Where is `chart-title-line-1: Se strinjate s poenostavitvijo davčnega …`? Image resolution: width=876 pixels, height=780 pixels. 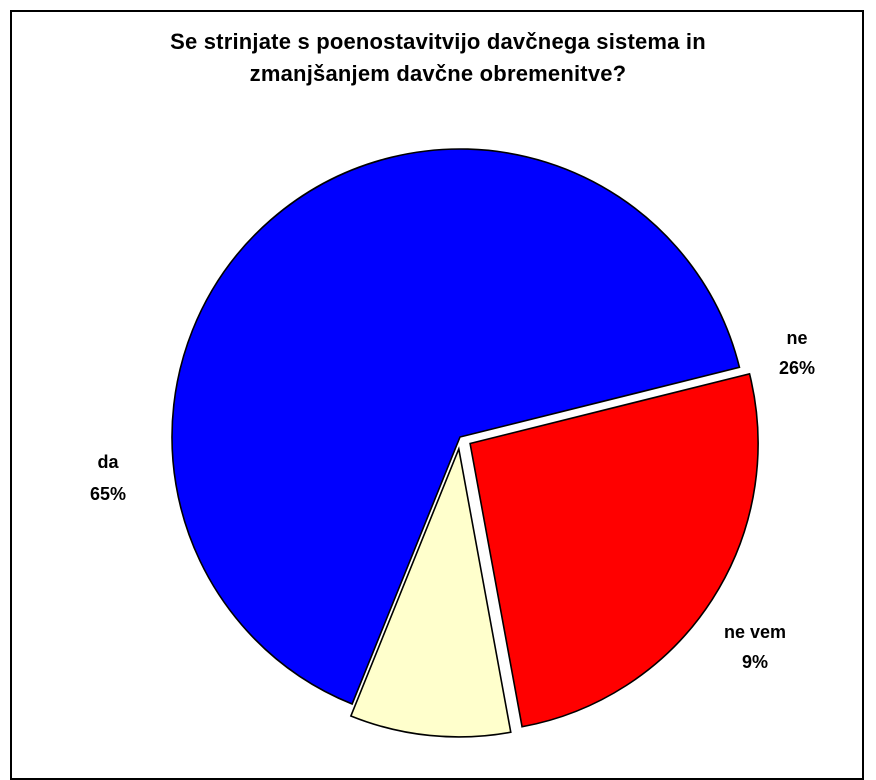 chart-title-line-1: Se strinjate s poenostavitvijo davčnega … is located at coordinates (438, 41).